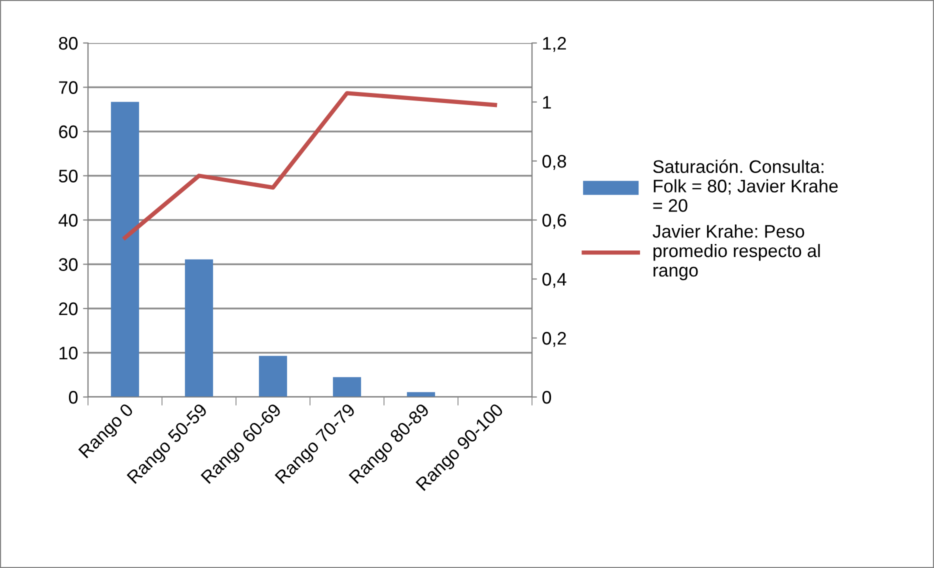  I want to click on line-series, so click(310, 165).